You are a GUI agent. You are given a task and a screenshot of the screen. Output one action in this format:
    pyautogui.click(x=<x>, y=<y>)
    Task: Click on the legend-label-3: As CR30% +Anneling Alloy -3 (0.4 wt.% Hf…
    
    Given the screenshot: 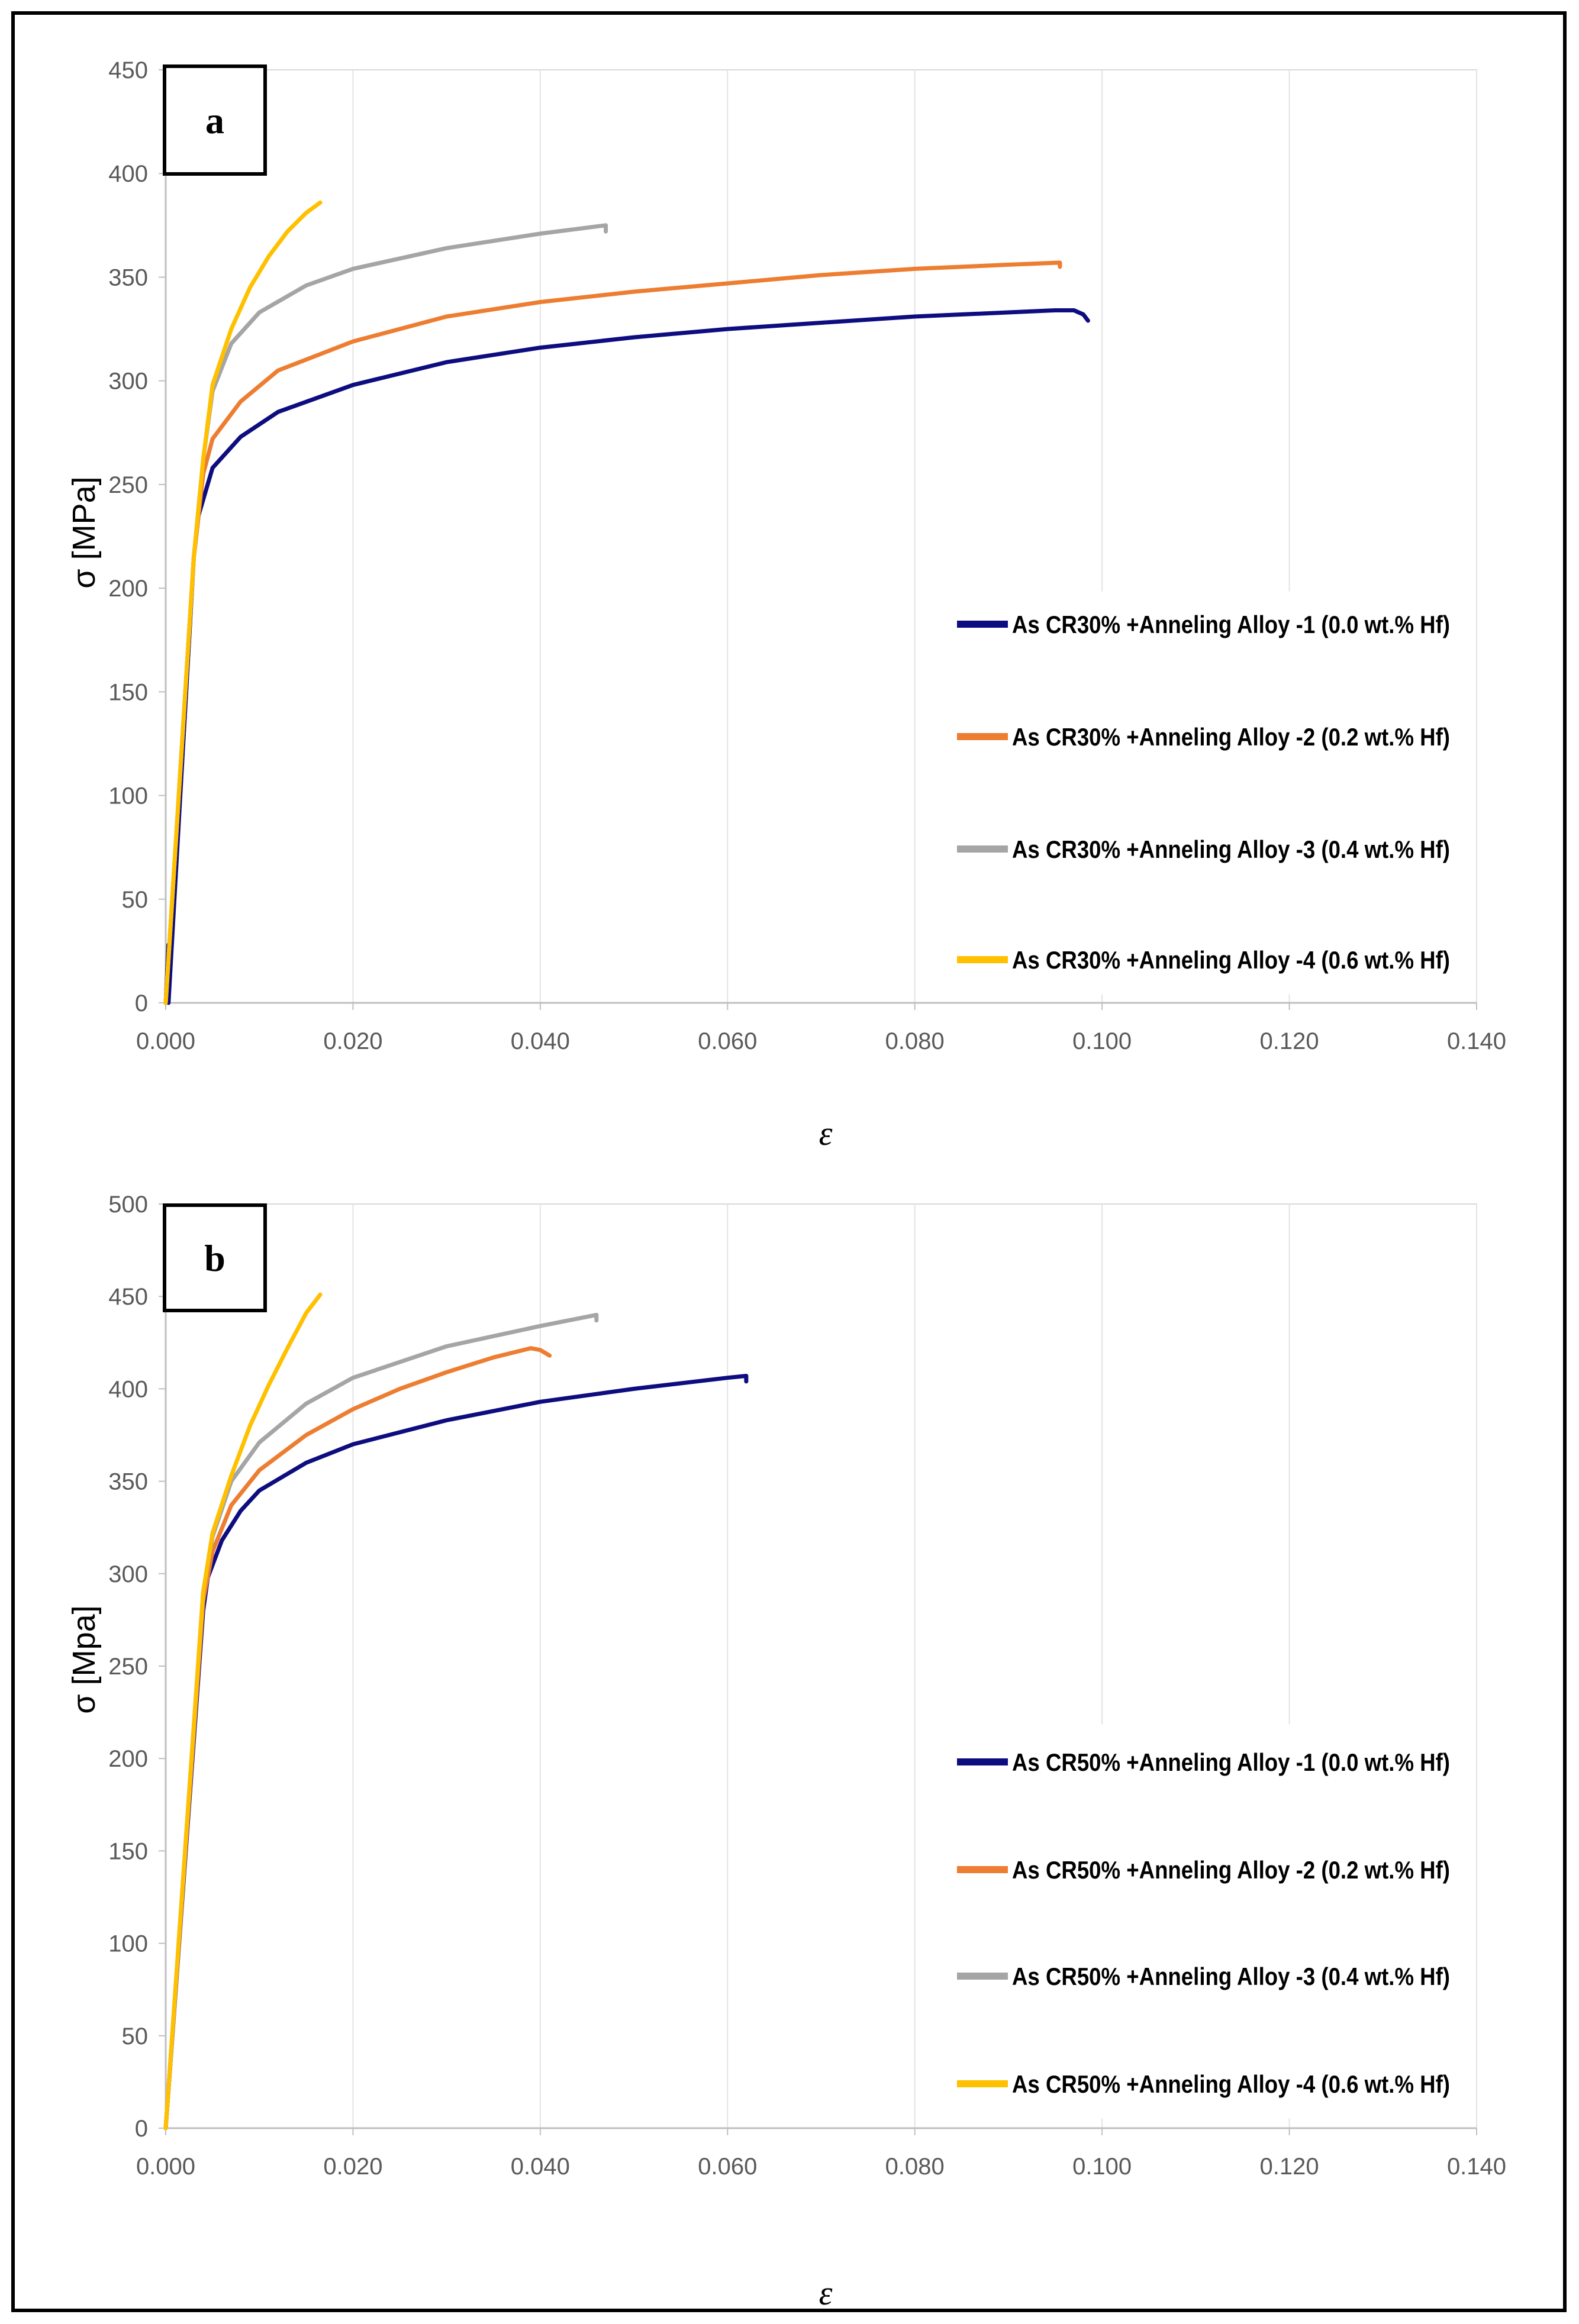 What is the action you would take?
    pyautogui.click(x=1231, y=849)
    